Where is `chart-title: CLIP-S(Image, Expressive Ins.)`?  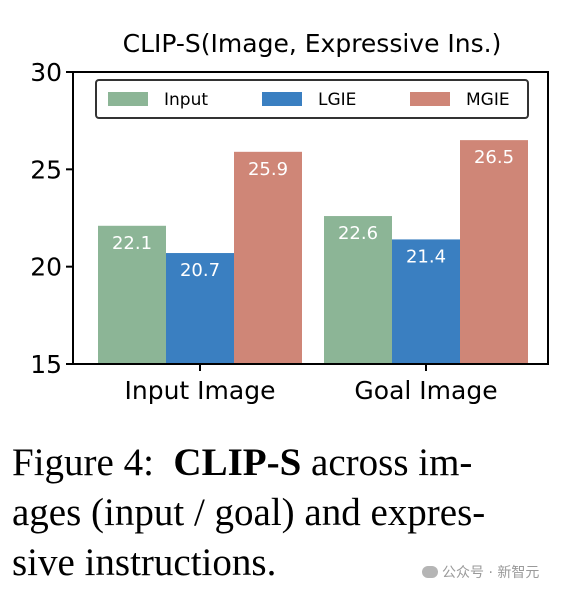
chart-title: CLIP-S(Image, Expressive Ins.) is located at coordinates (312, 43).